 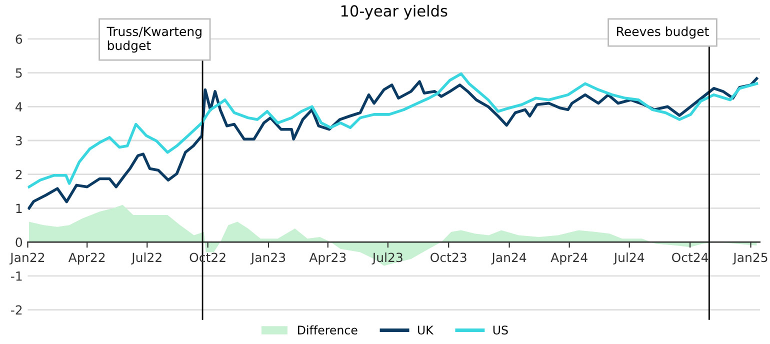 I want to click on x-tick-label: Apr23, so click(x=327, y=258).